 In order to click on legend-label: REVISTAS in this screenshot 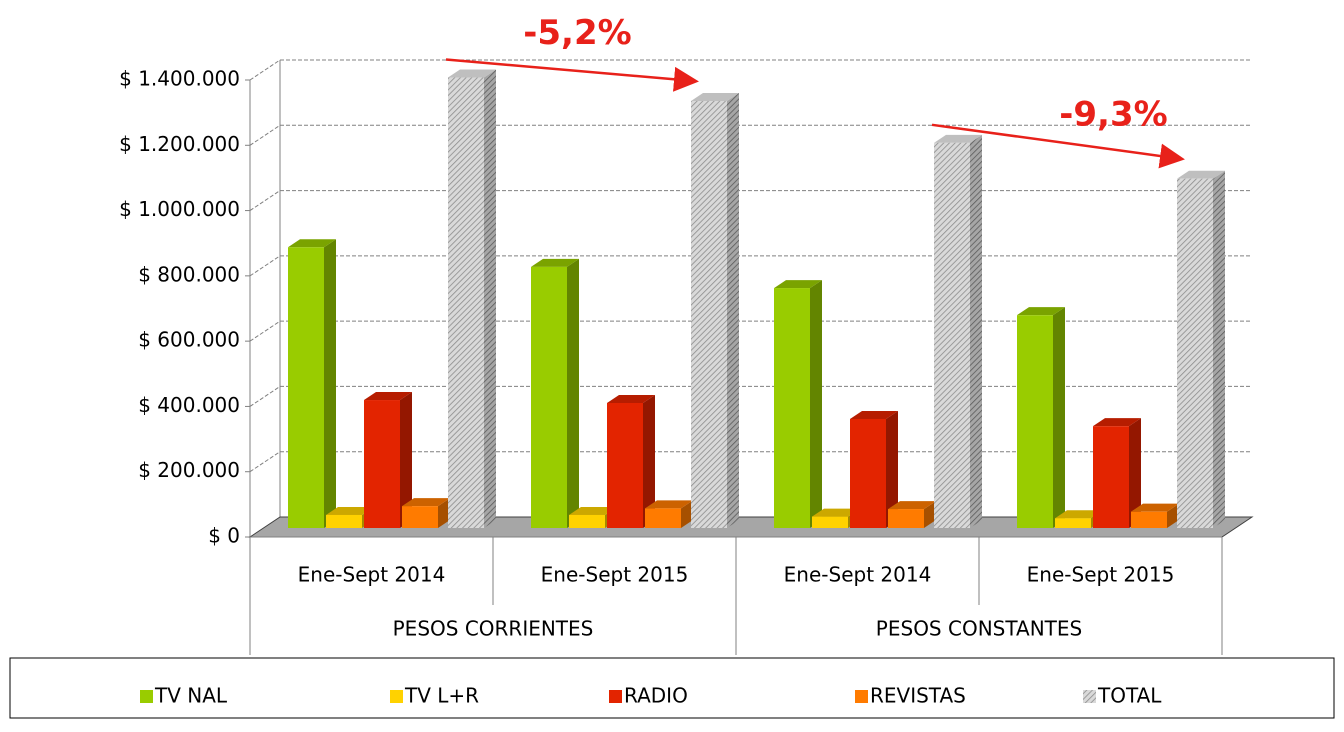, I will do `click(918, 696)`.